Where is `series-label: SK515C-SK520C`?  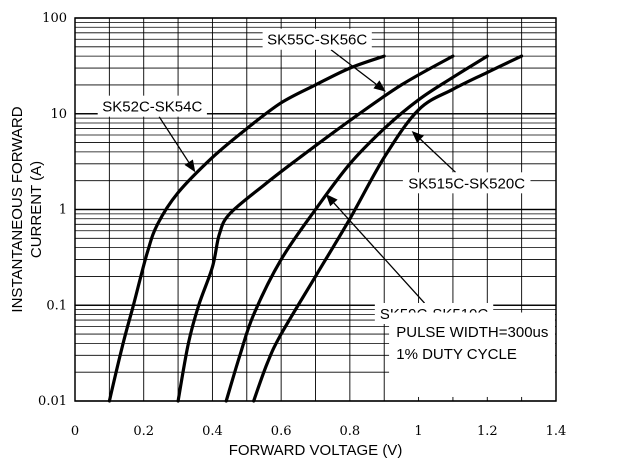
series-label: SK515C-SK520C is located at coordinates (466, 183).